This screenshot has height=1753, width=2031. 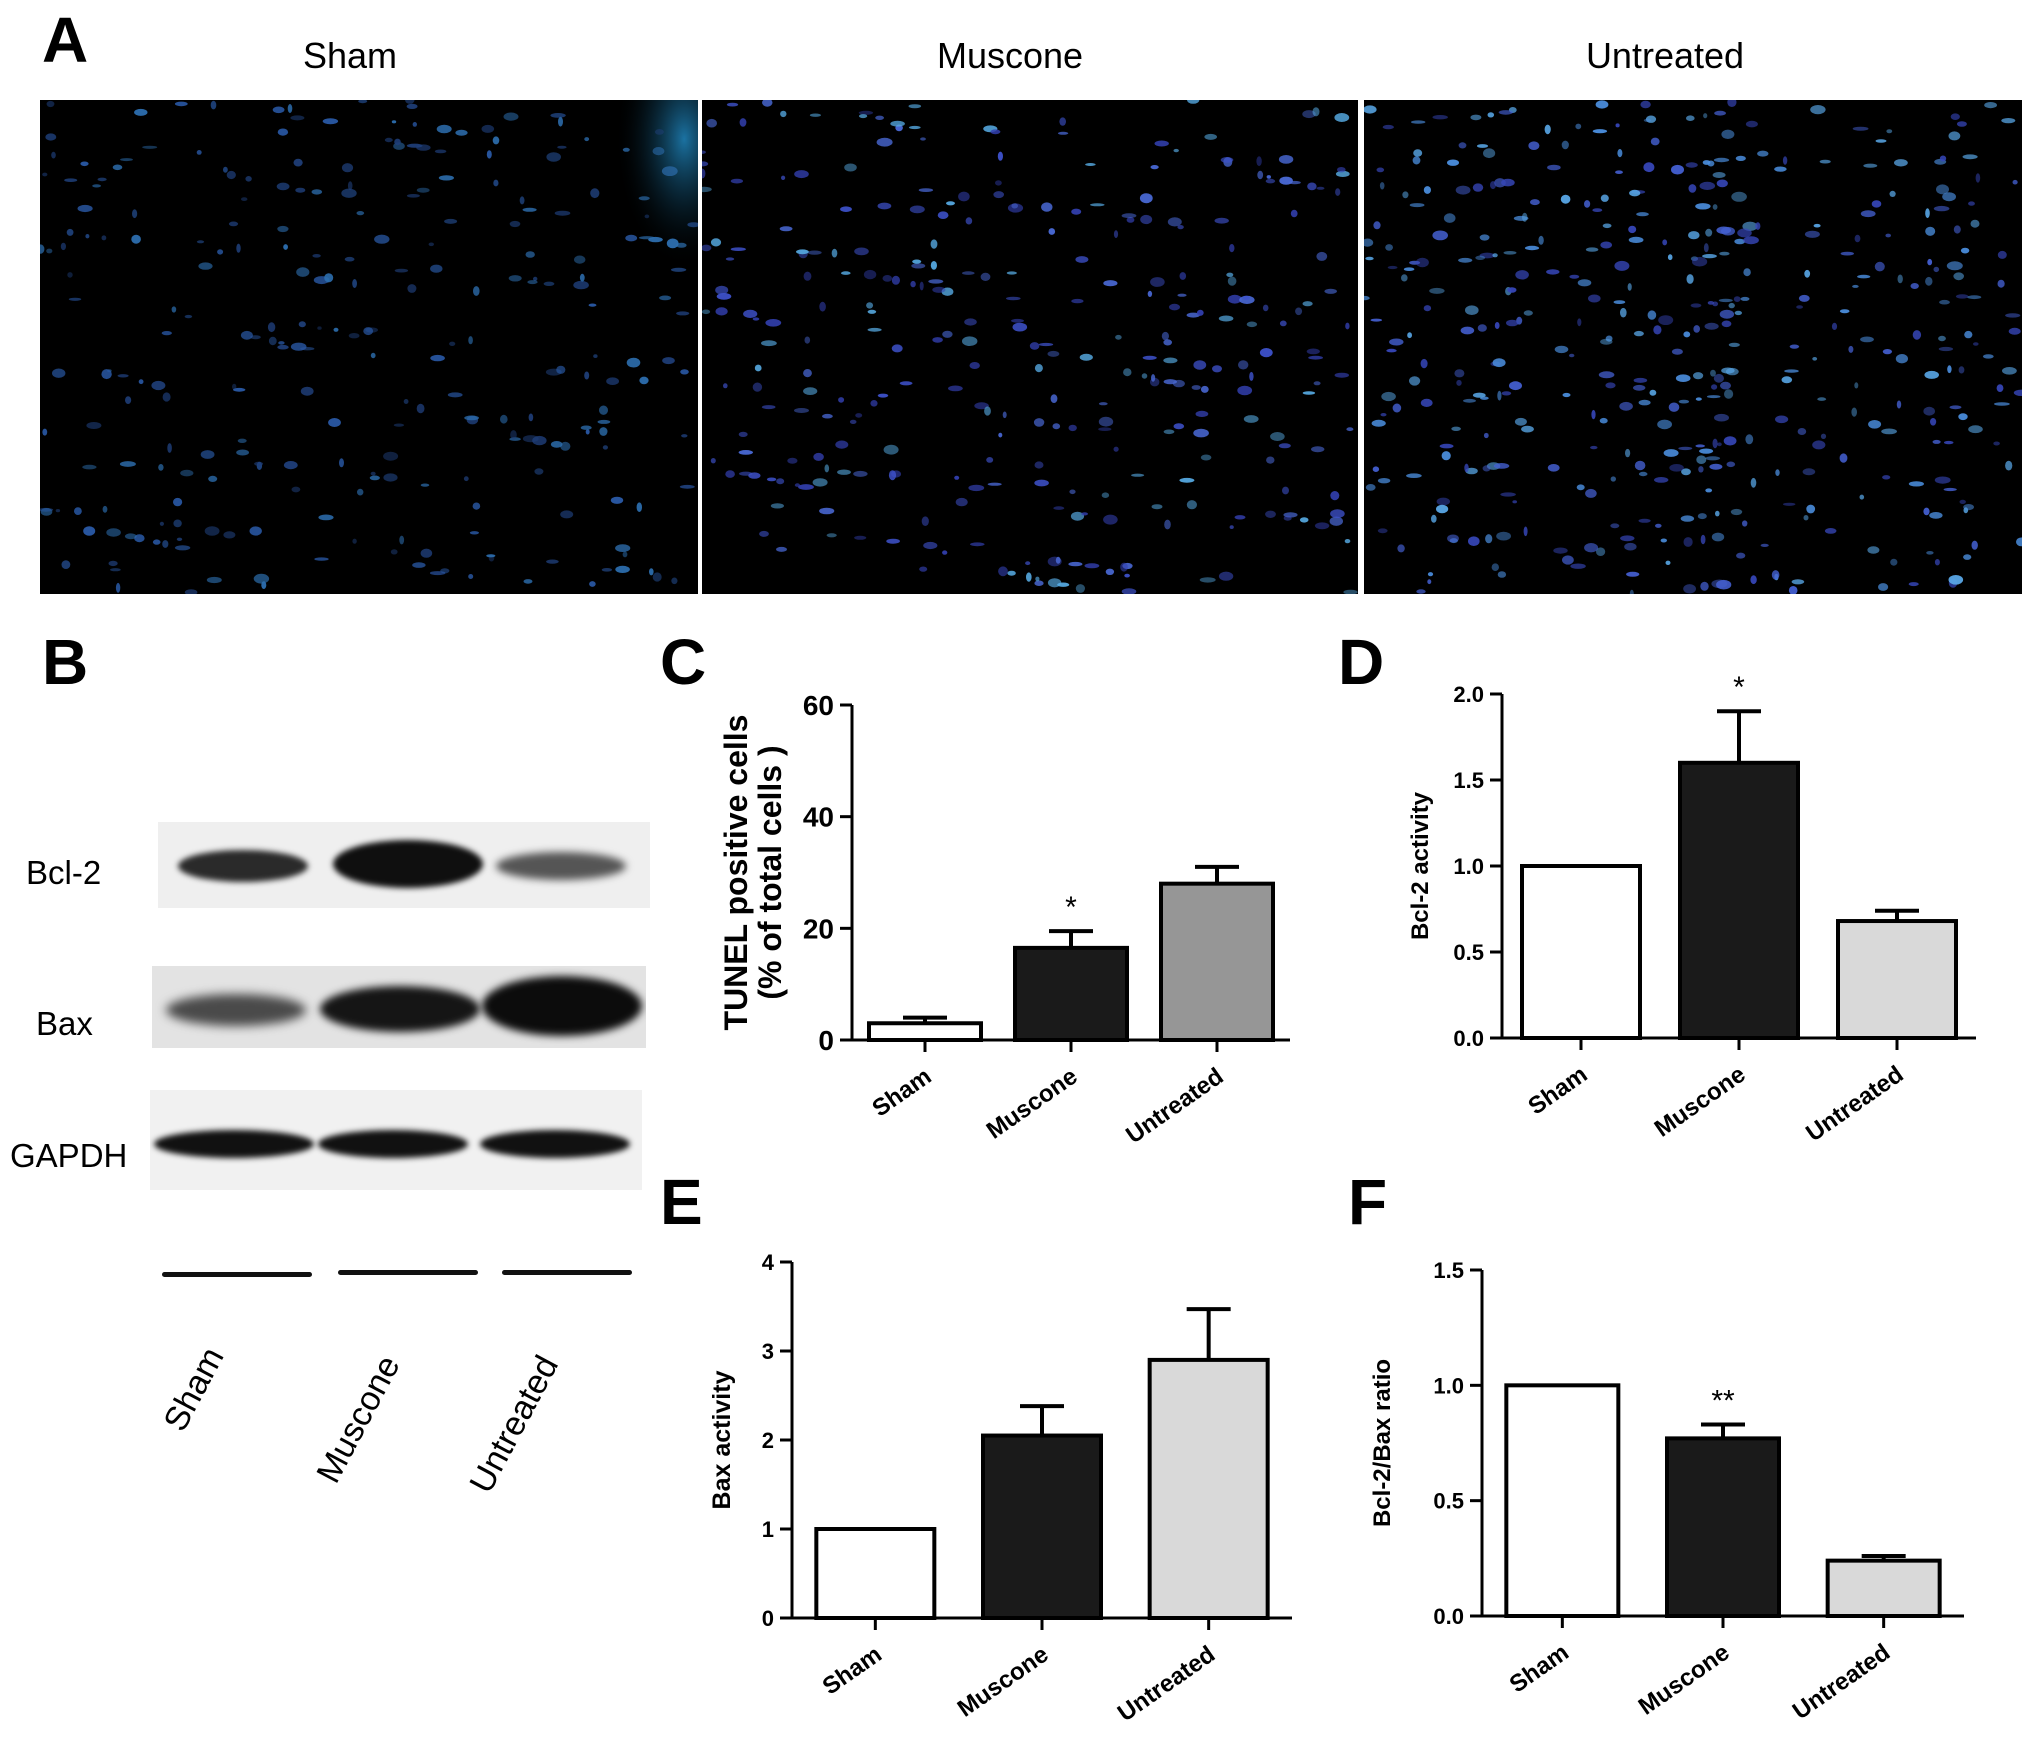 What do you see at coordinates (753, 873) in the screenshot?
I see `y-axis-label: TUNEL positive cells(% of total cells )` at bounding box center [753, 873].